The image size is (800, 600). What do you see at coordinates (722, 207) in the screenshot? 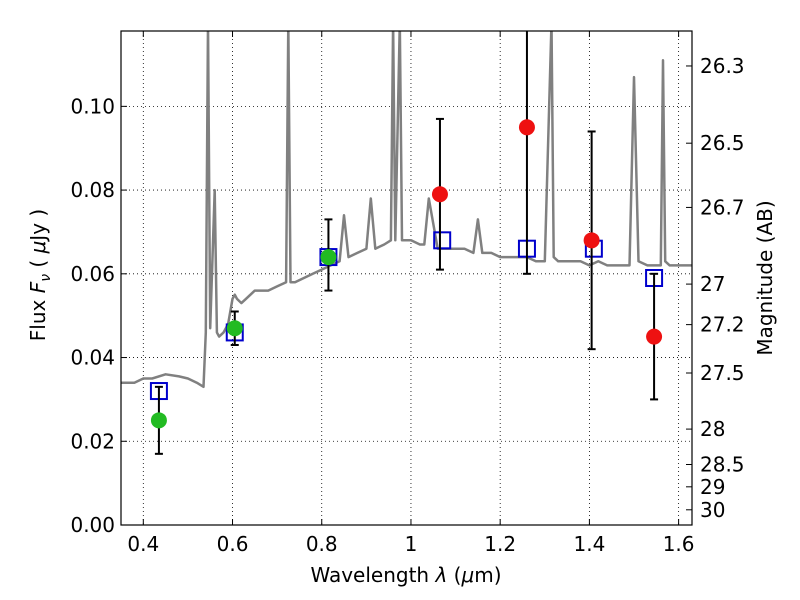
I see `y2-tick-label: 26.7` at bounding box center [722, 207].